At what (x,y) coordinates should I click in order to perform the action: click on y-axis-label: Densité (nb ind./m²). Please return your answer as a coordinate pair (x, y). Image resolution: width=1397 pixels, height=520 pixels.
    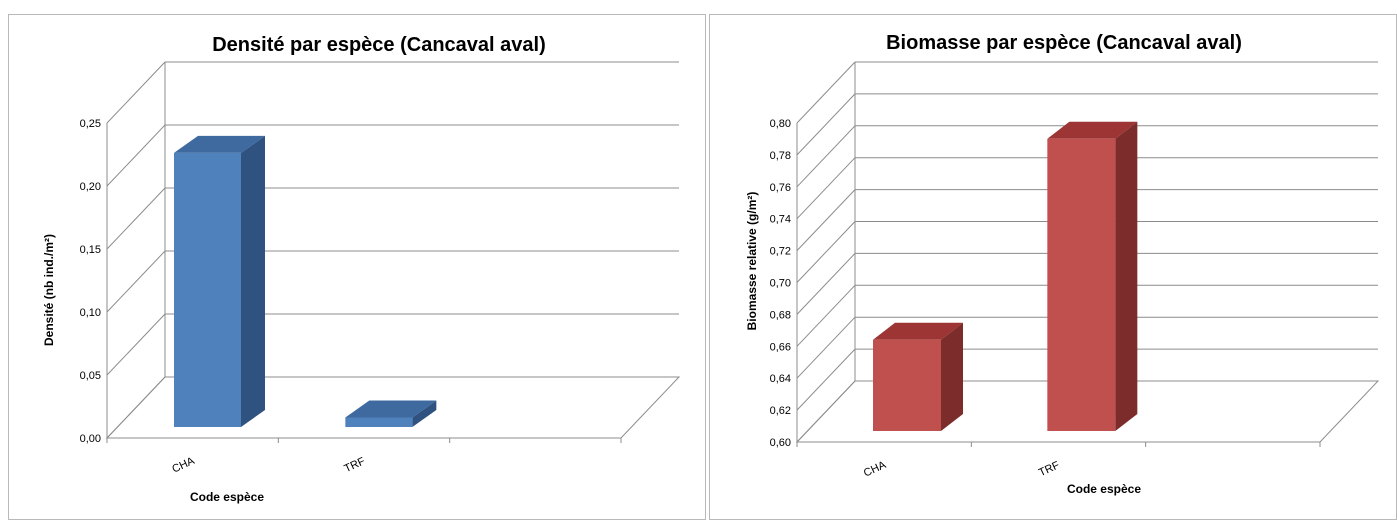
    Looking at the image, I should click on (49, 290).